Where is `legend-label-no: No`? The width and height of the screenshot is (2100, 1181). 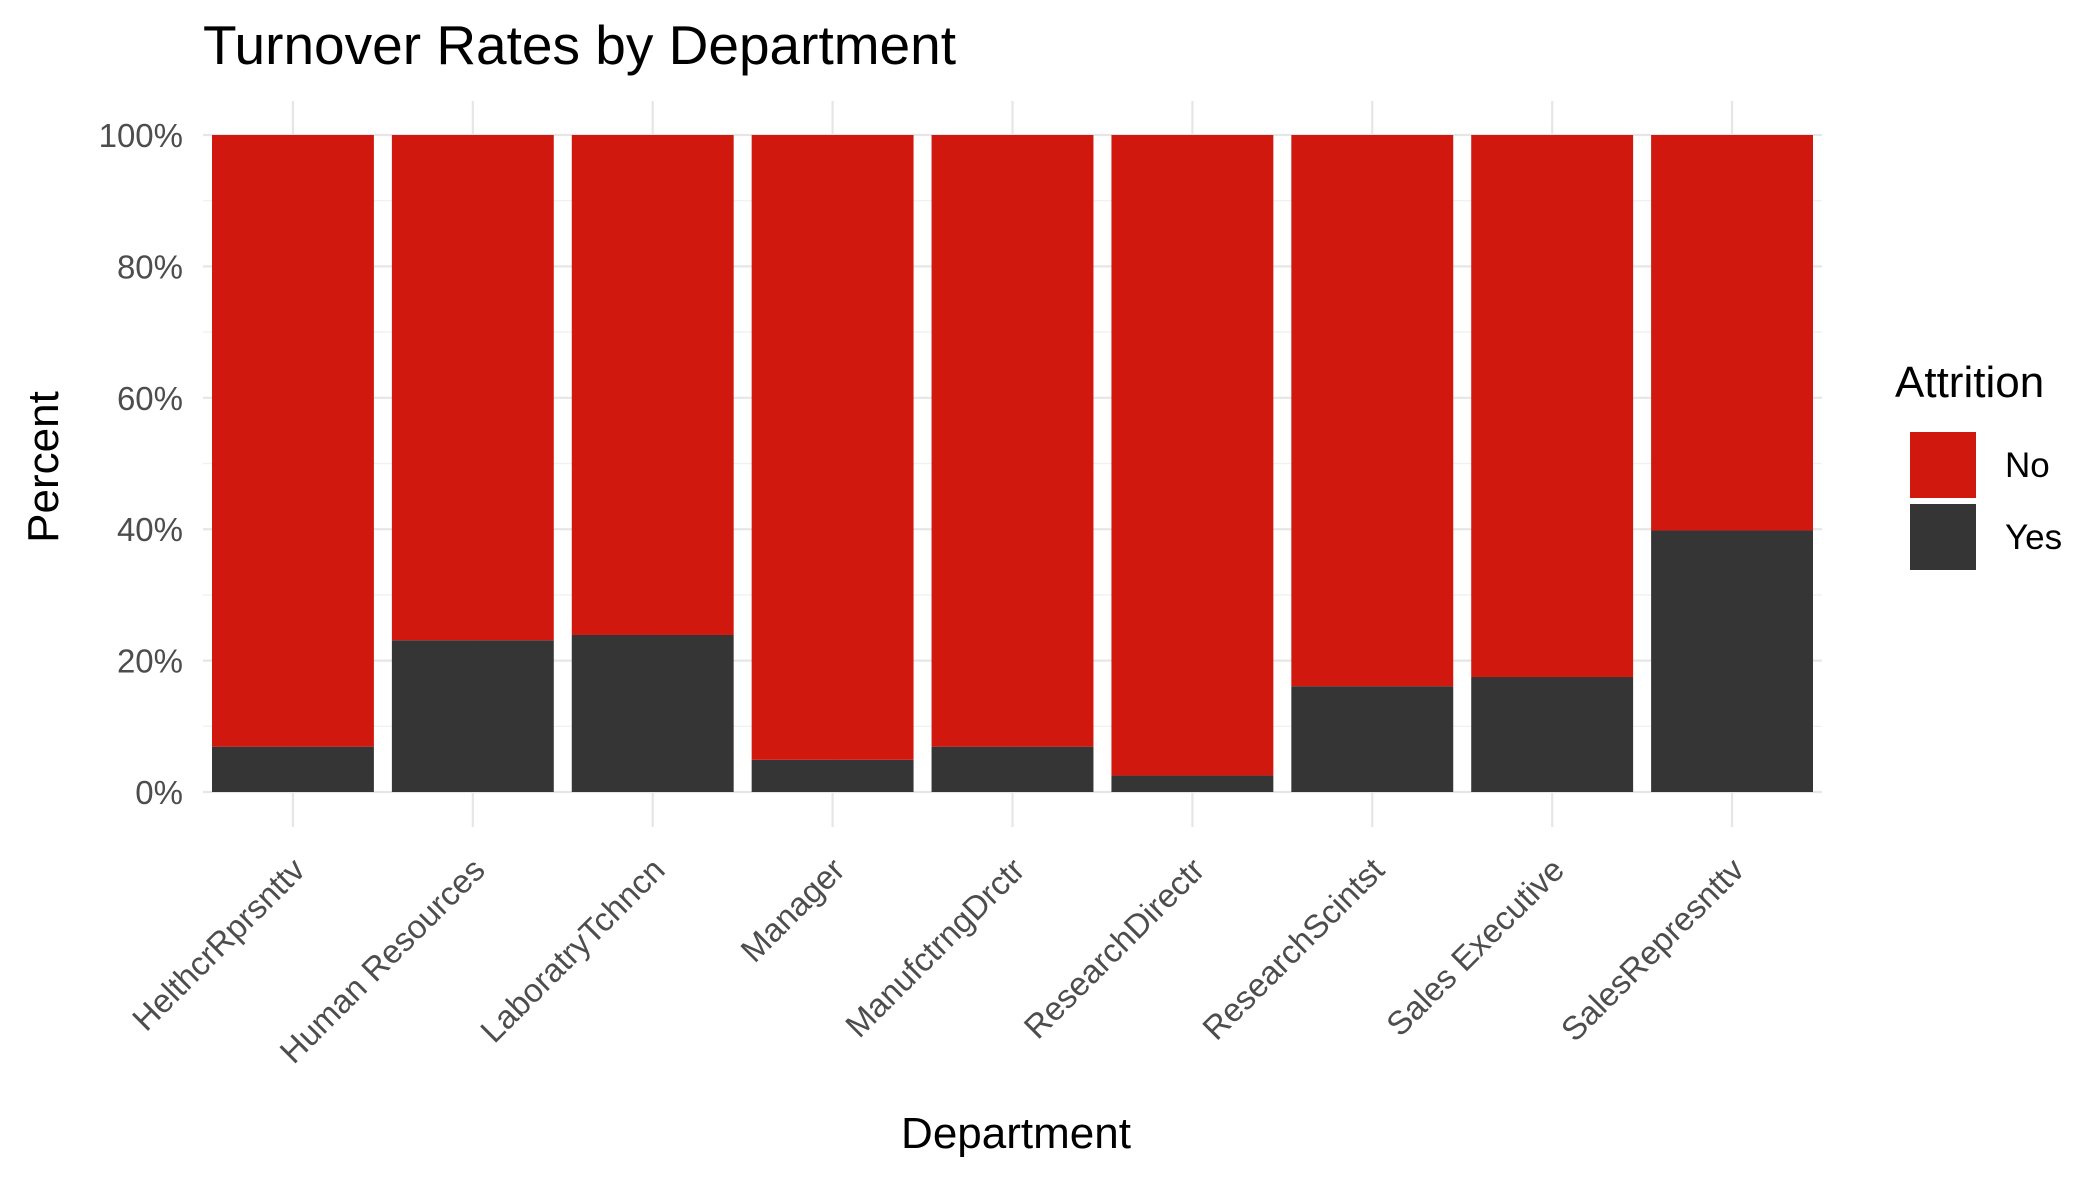
legend-label-no: No is located at coordinates (2027, 465).